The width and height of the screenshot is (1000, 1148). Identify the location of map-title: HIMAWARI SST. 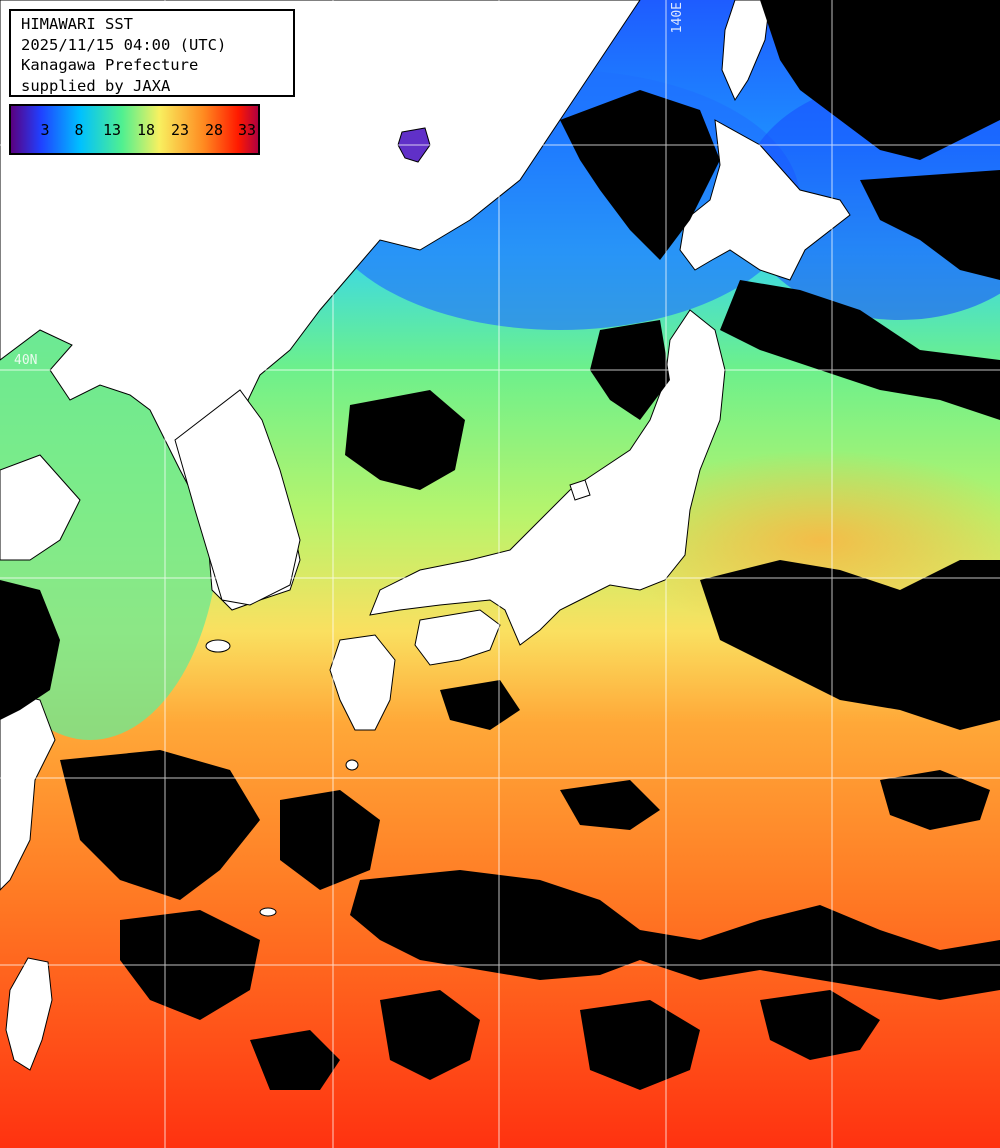
(77, 24).